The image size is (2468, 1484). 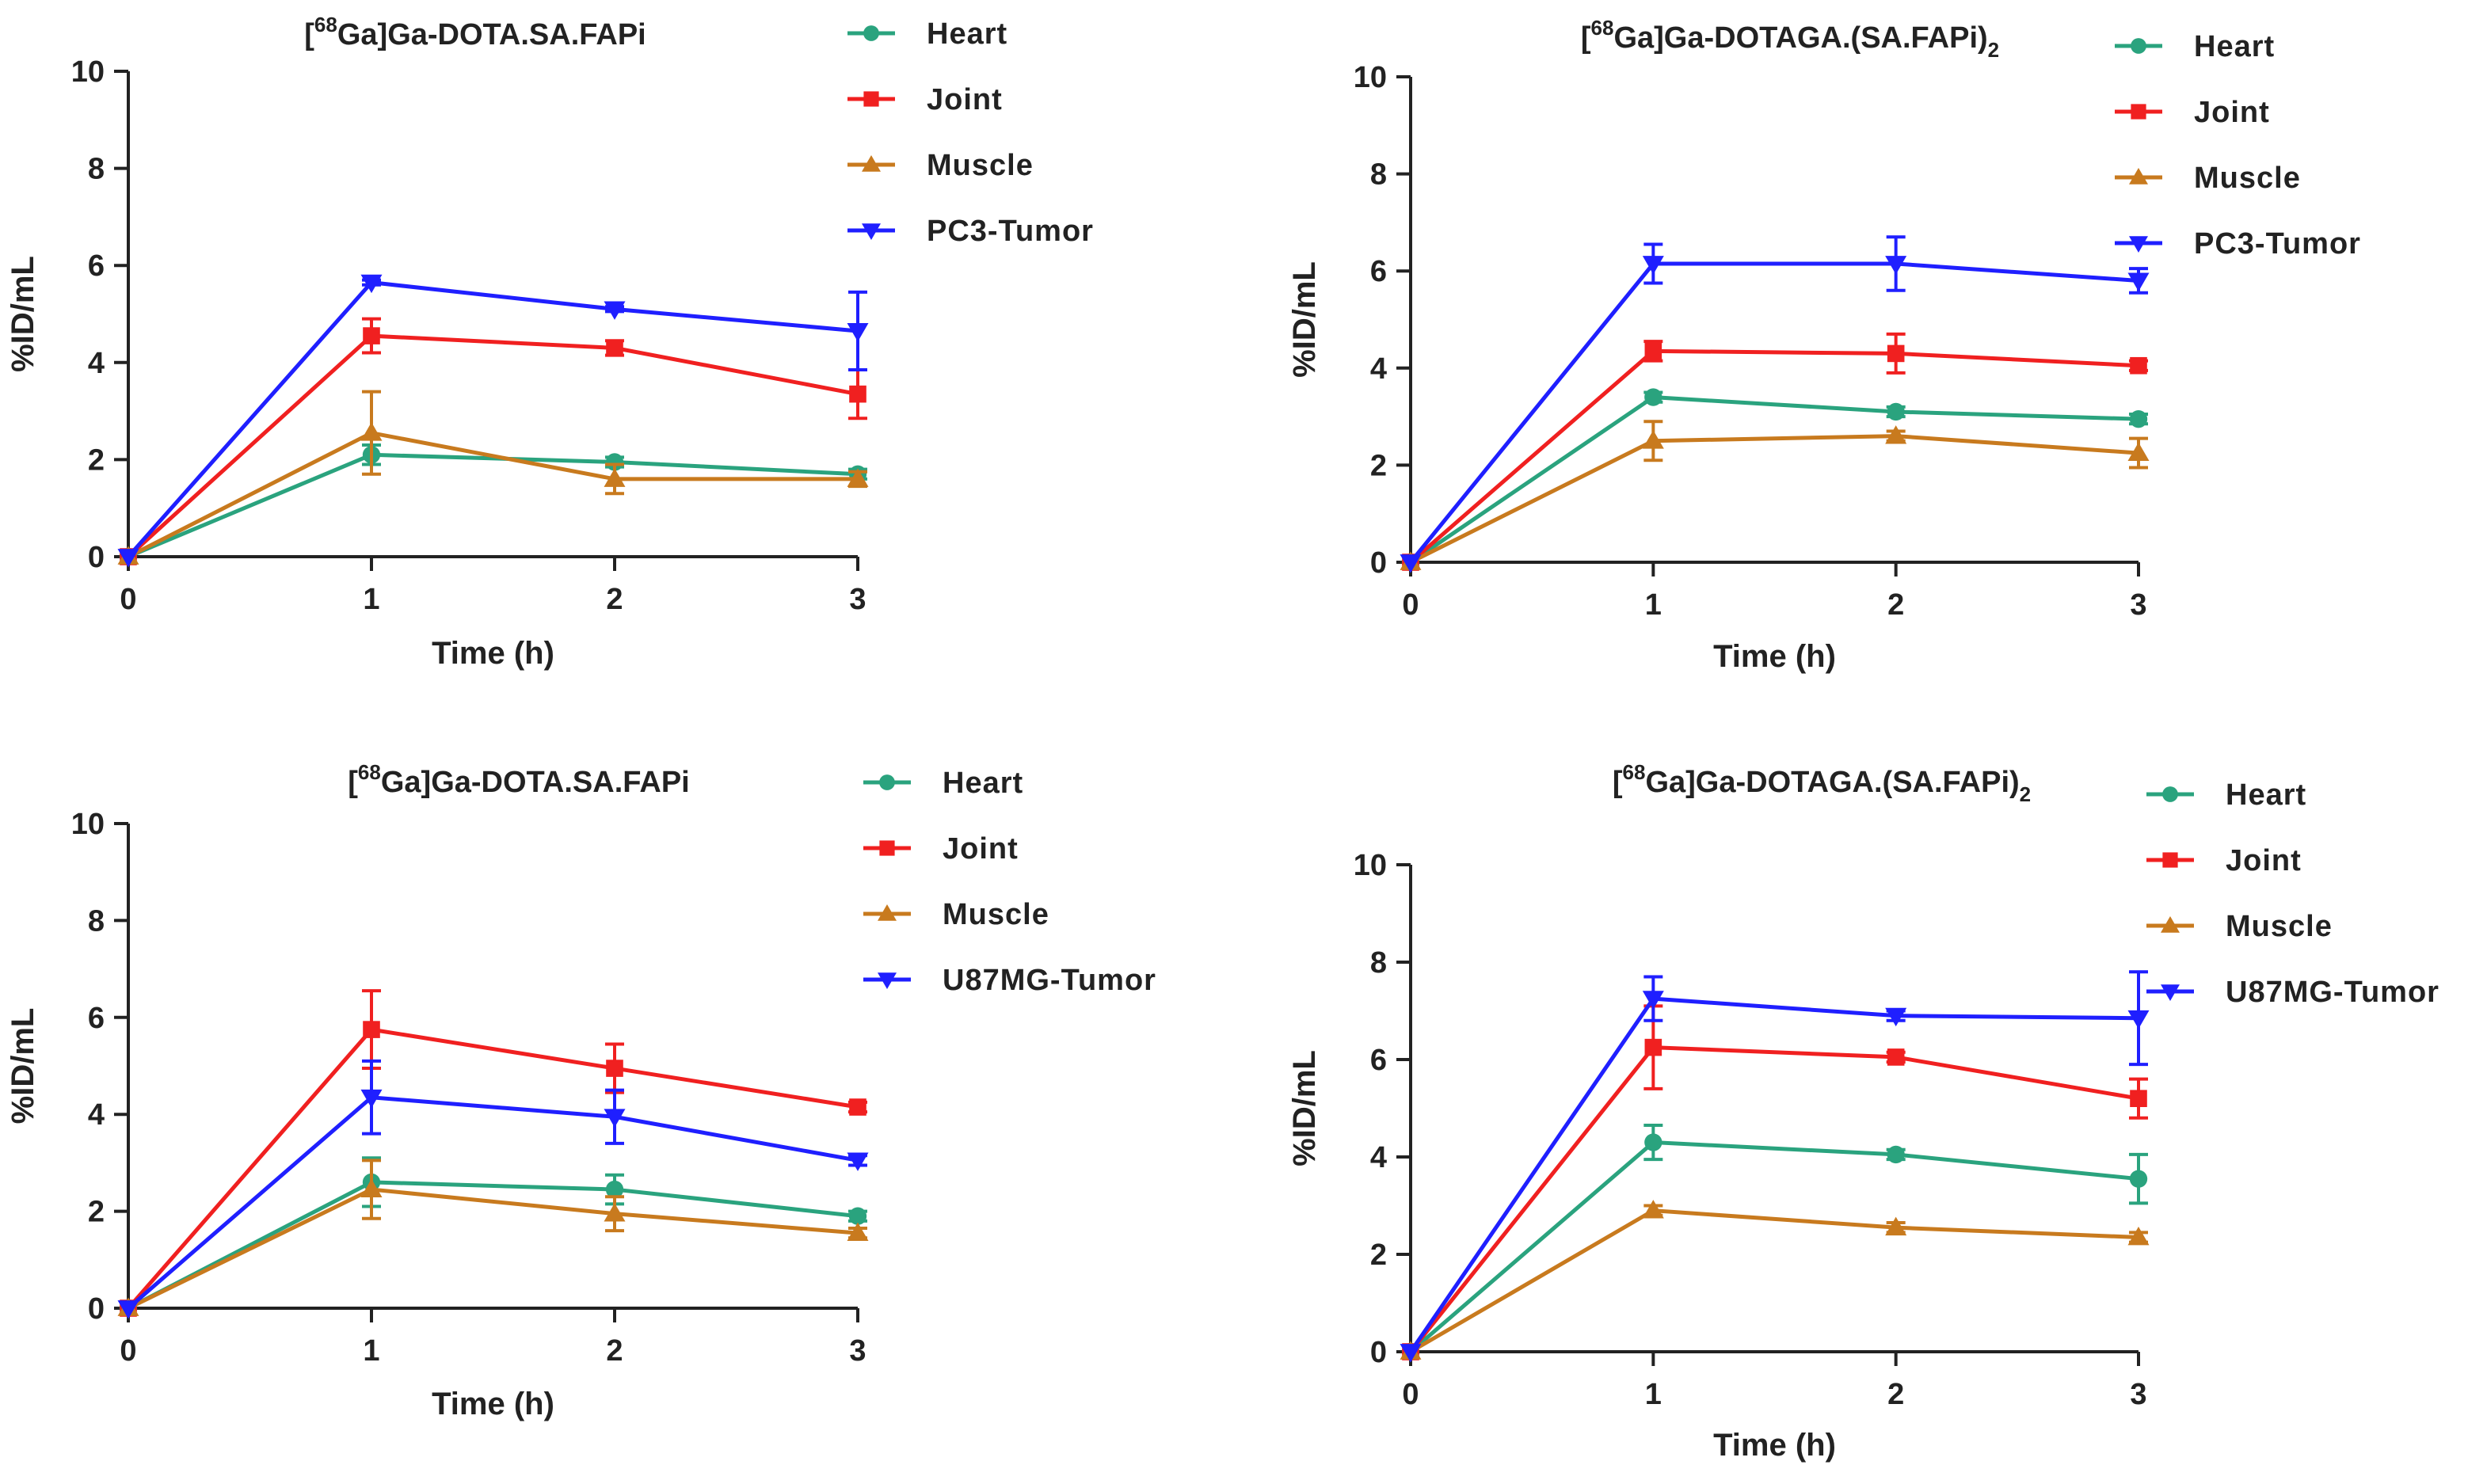 I want to click on x-axis-title: Time (h), so click(x=1775, y=1446).